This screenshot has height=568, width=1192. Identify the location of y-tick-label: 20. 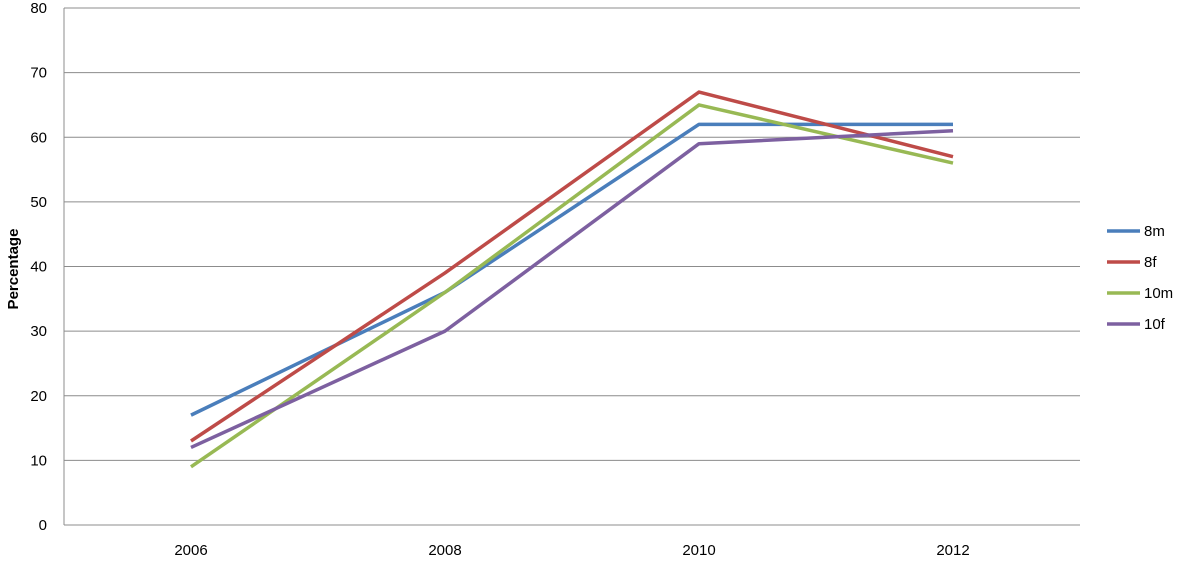
(38, 396).